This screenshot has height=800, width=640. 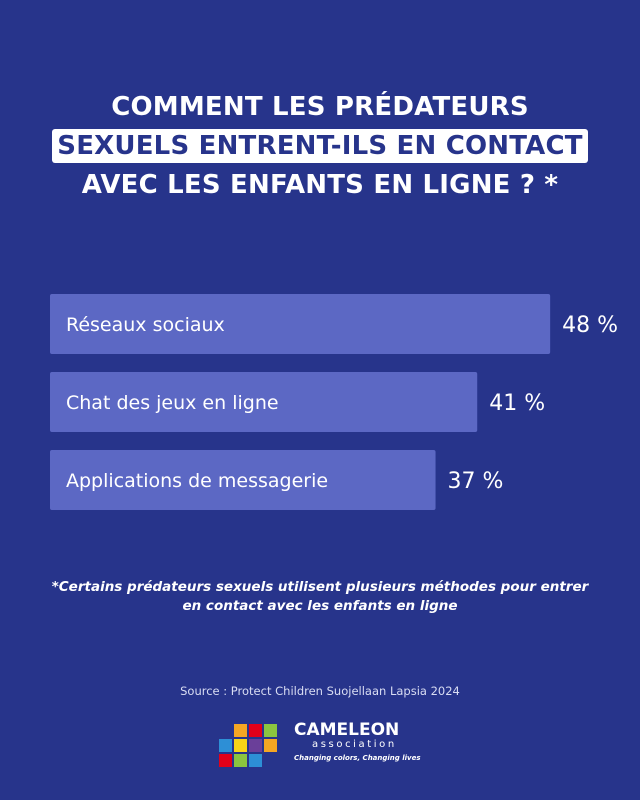 What do you see at coordinates (347, 730) in the screenshot?
I see `logo-name: CAMELEON` at bounding box center [347, 730].